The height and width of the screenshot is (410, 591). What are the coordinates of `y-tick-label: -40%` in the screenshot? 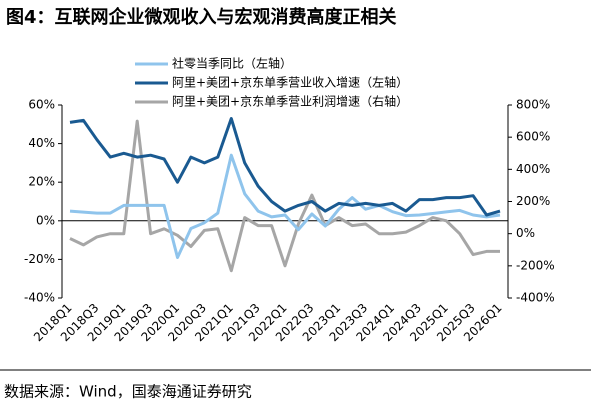 It's located at (39, 298).